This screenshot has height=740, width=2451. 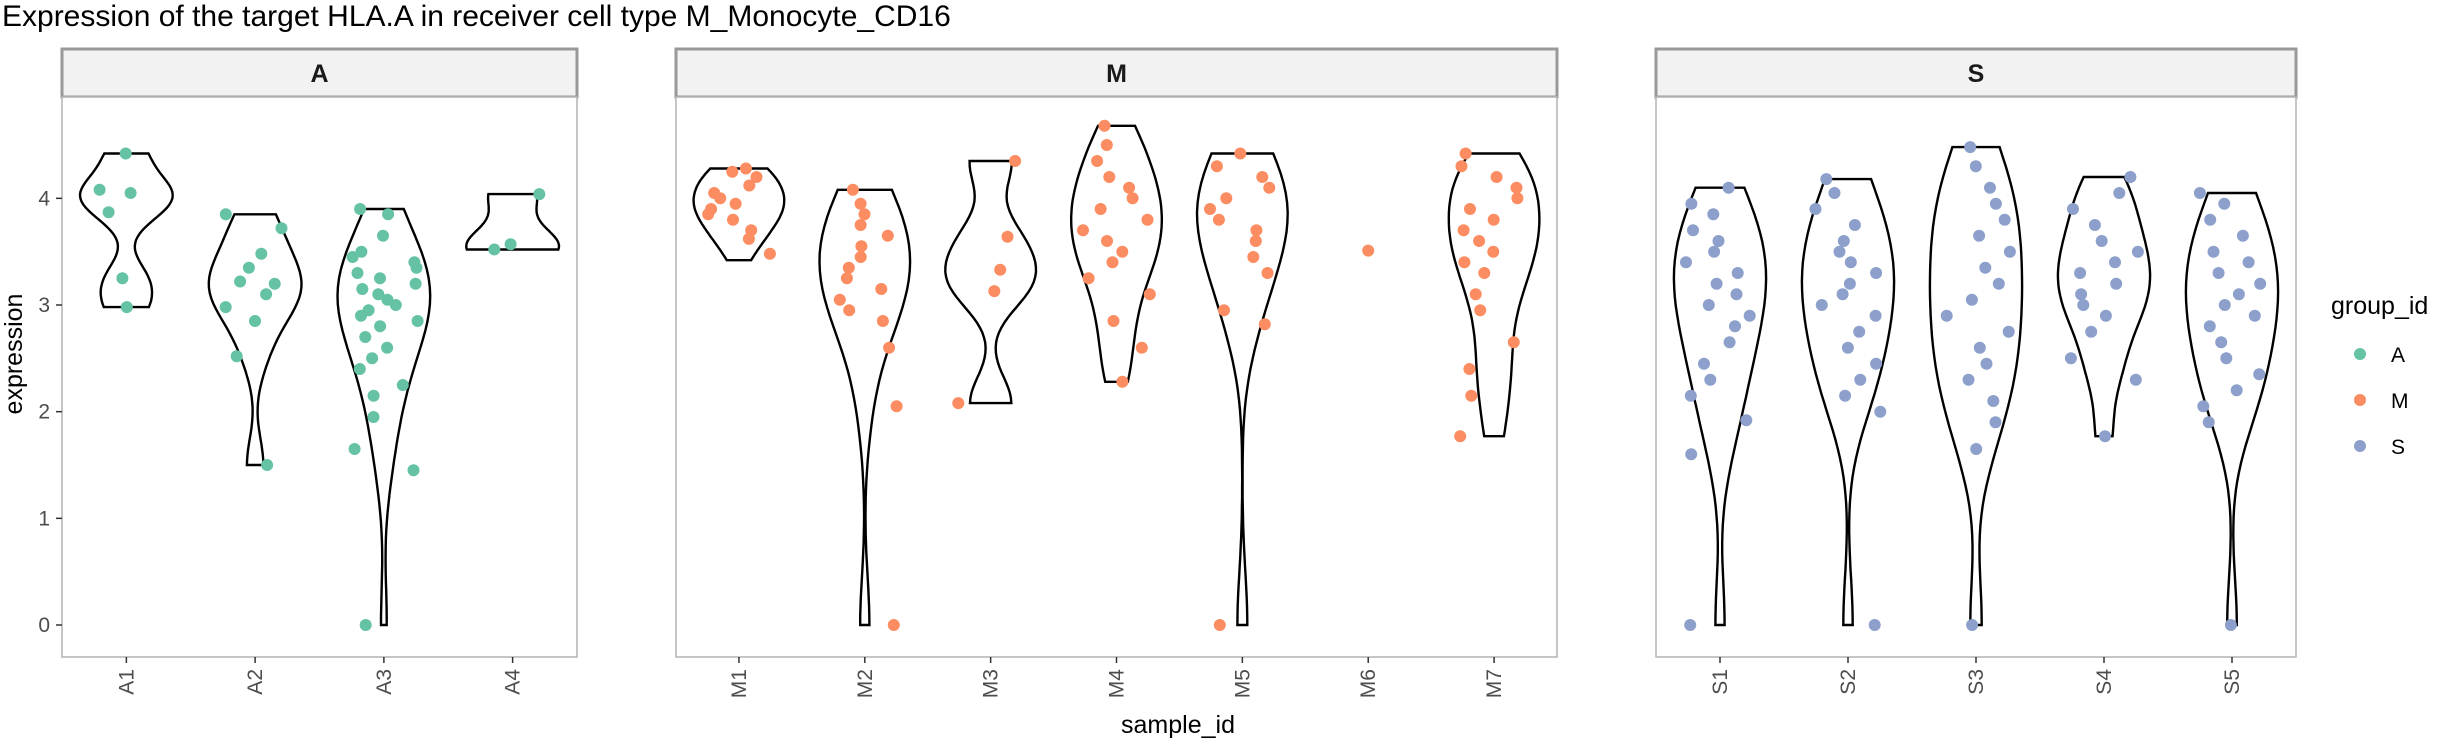 I want to click on x-tick-label: S3, so click(x=1976, y=682).